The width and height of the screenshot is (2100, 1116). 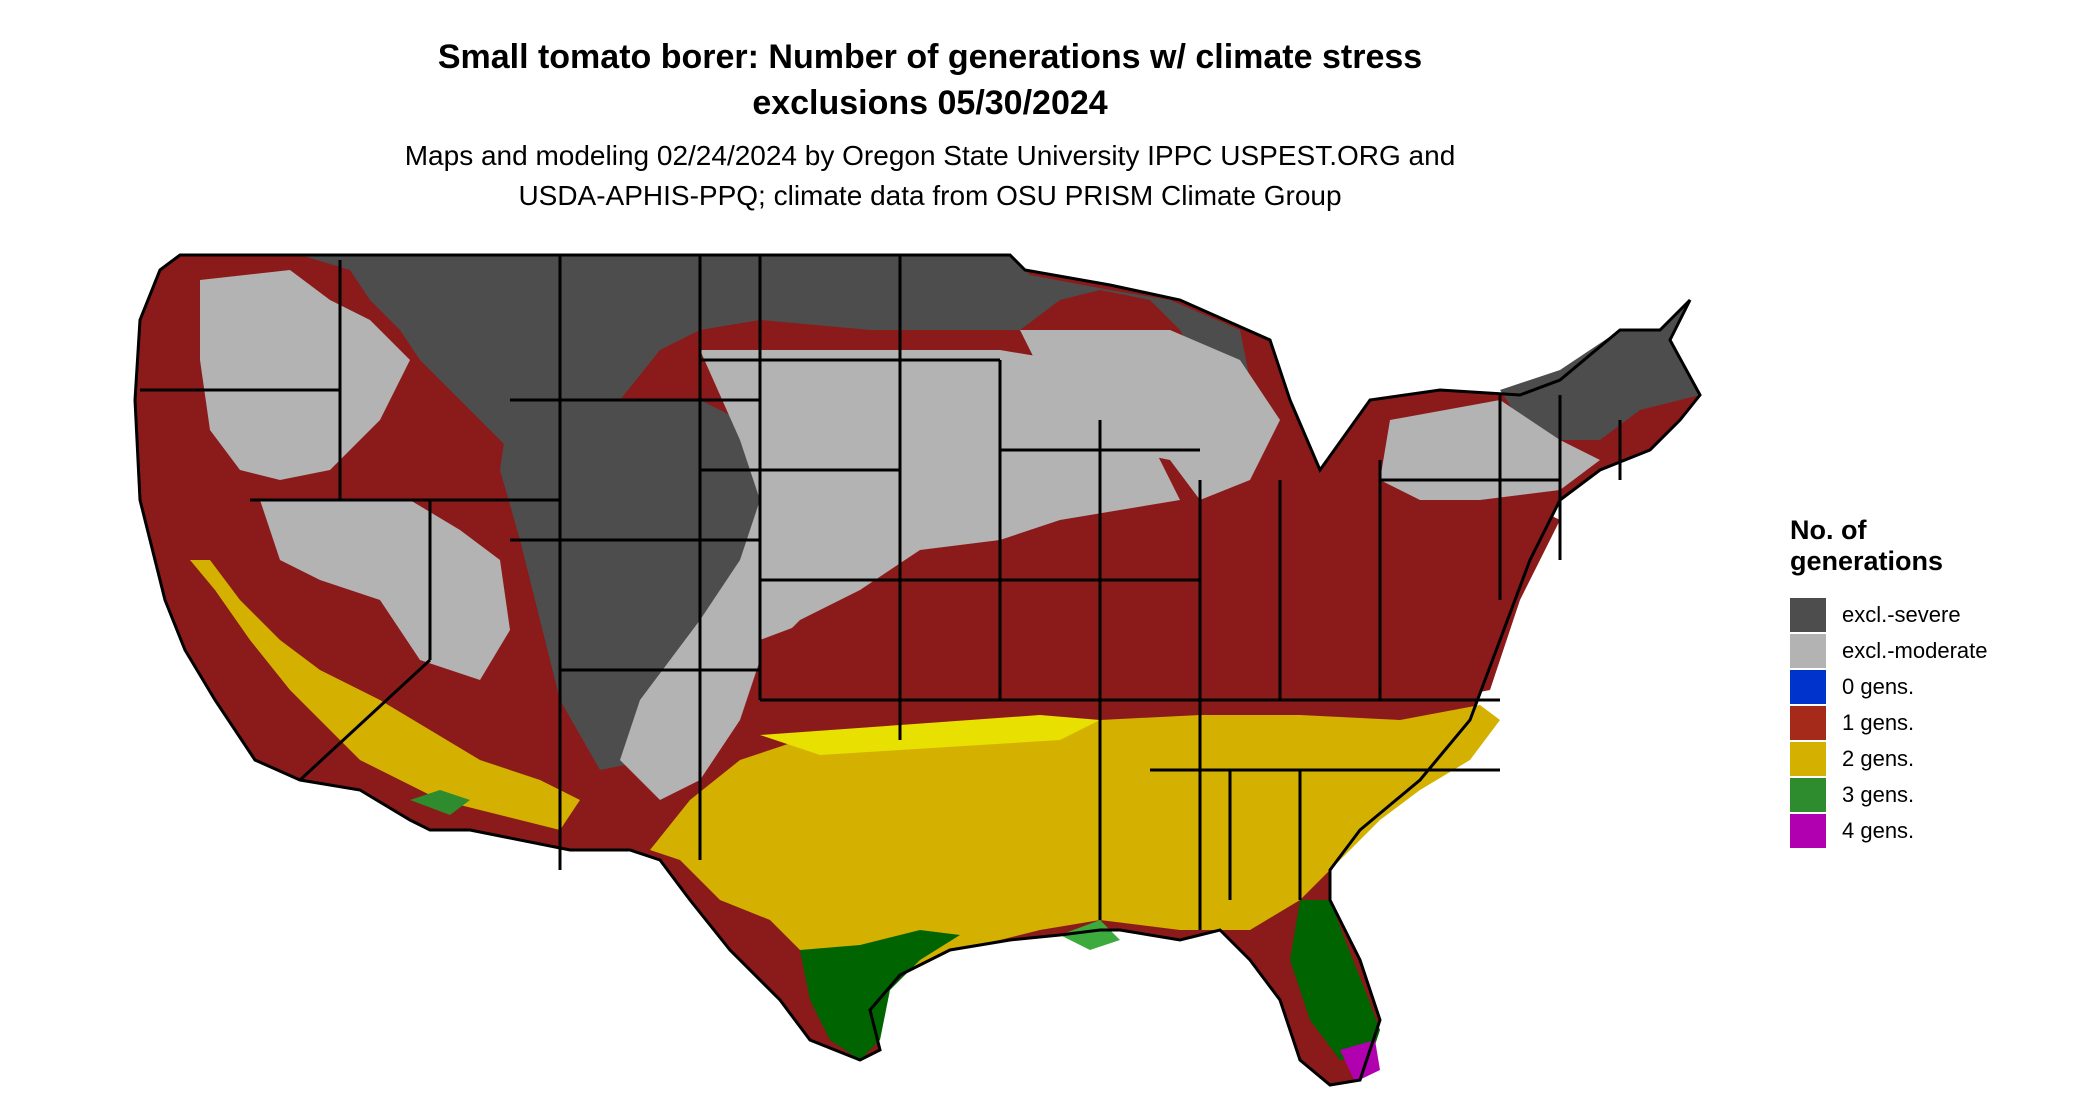 I want to click on border-west-north, so click(x=350, y=521).